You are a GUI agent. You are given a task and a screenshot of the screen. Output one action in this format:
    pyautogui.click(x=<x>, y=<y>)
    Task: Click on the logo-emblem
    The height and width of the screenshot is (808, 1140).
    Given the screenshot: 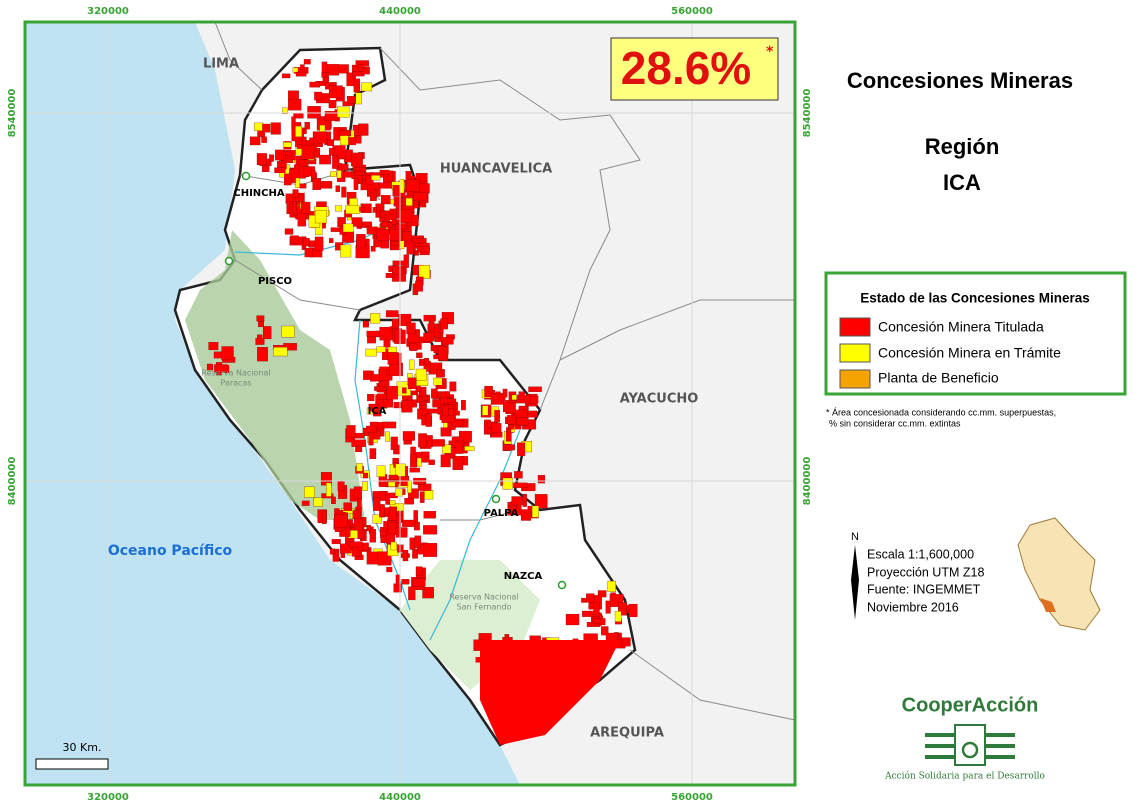 What is the action you would take?
    pyautogui.click(x=970, y=745)
    